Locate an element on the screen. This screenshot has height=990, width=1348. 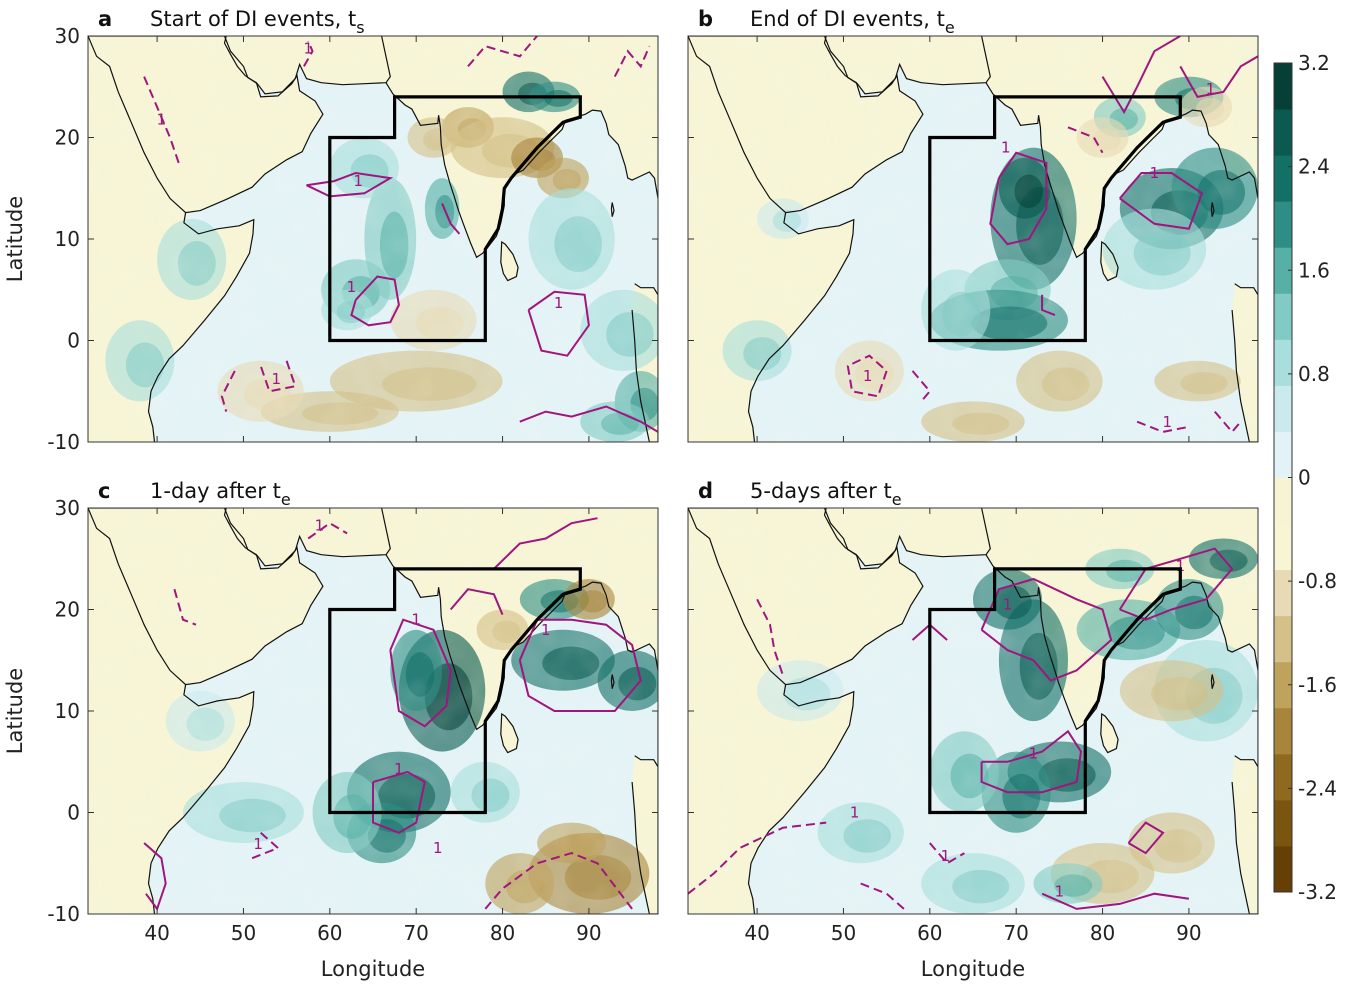
panel-title-subscript: s is located at coordinates (360, 27).